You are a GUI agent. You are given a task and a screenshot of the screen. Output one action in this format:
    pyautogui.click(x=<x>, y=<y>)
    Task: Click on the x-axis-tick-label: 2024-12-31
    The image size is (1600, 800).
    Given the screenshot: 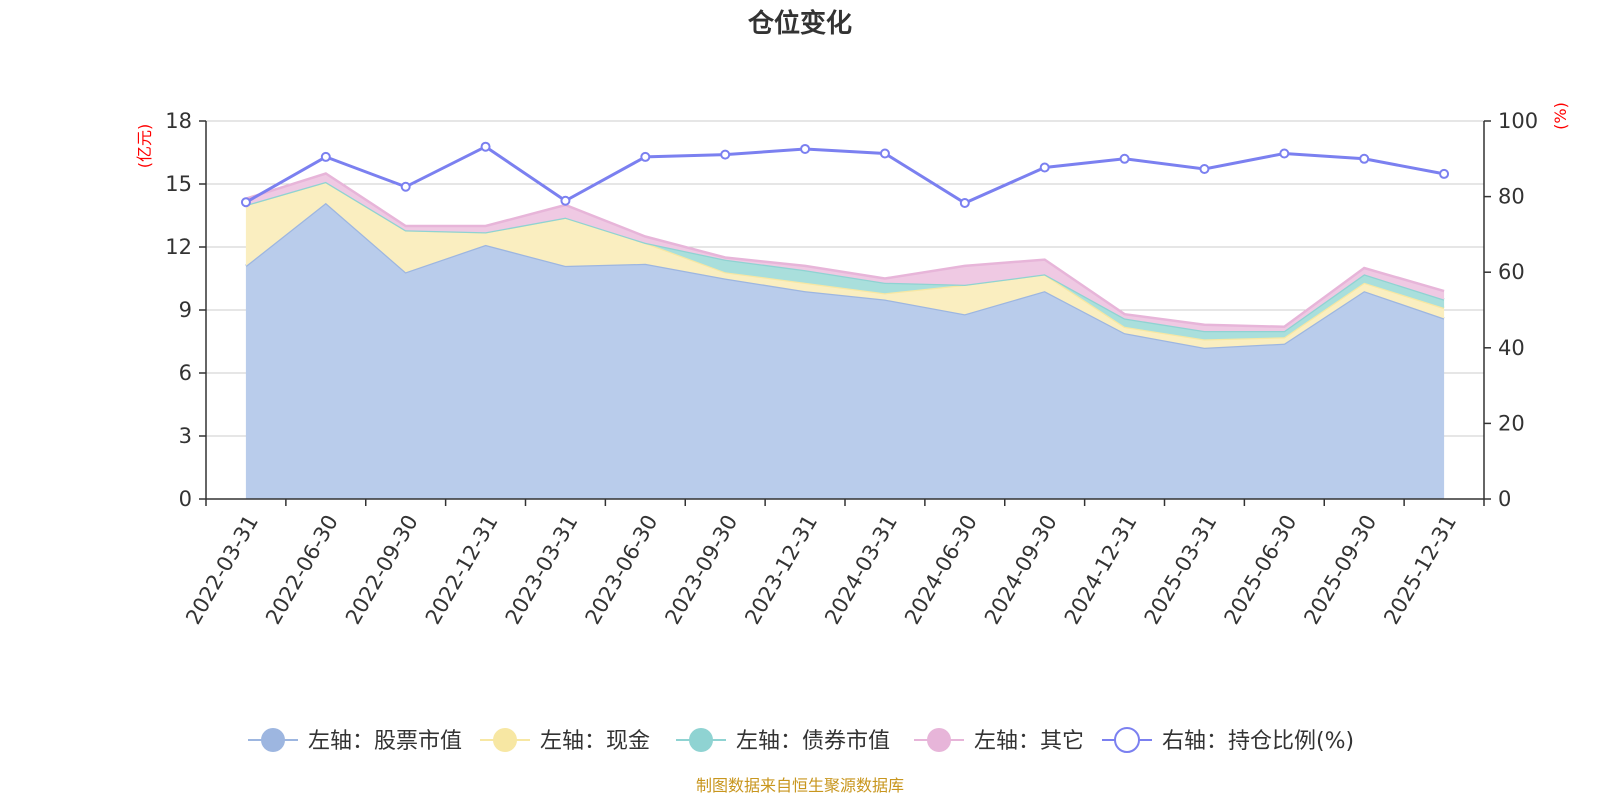 What is the action you would take?
    pyautogui.click(x=1101, y=570)
    